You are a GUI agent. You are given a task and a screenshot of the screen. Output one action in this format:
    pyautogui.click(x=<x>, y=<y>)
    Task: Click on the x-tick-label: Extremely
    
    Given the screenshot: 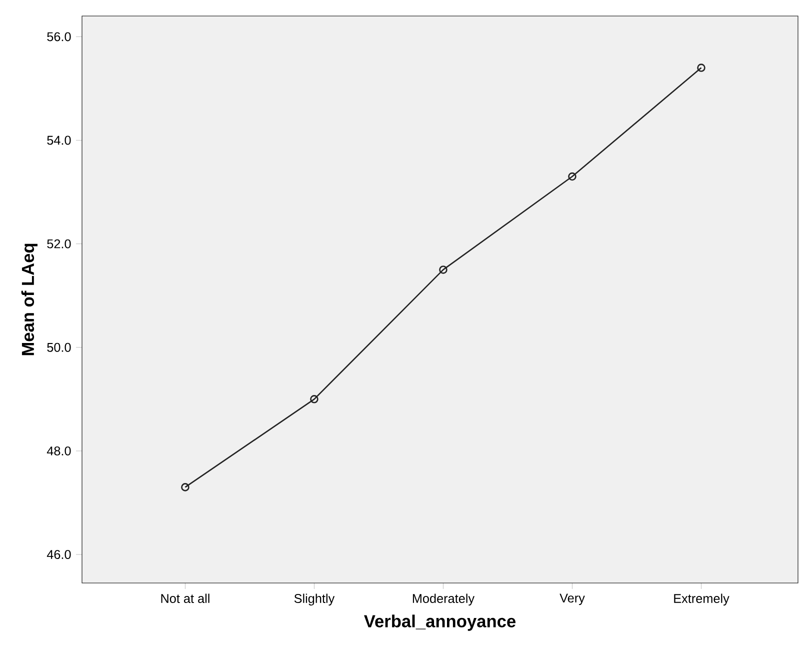 What is the action you would take?
    pyautogui.click(x=702, y=600)
    